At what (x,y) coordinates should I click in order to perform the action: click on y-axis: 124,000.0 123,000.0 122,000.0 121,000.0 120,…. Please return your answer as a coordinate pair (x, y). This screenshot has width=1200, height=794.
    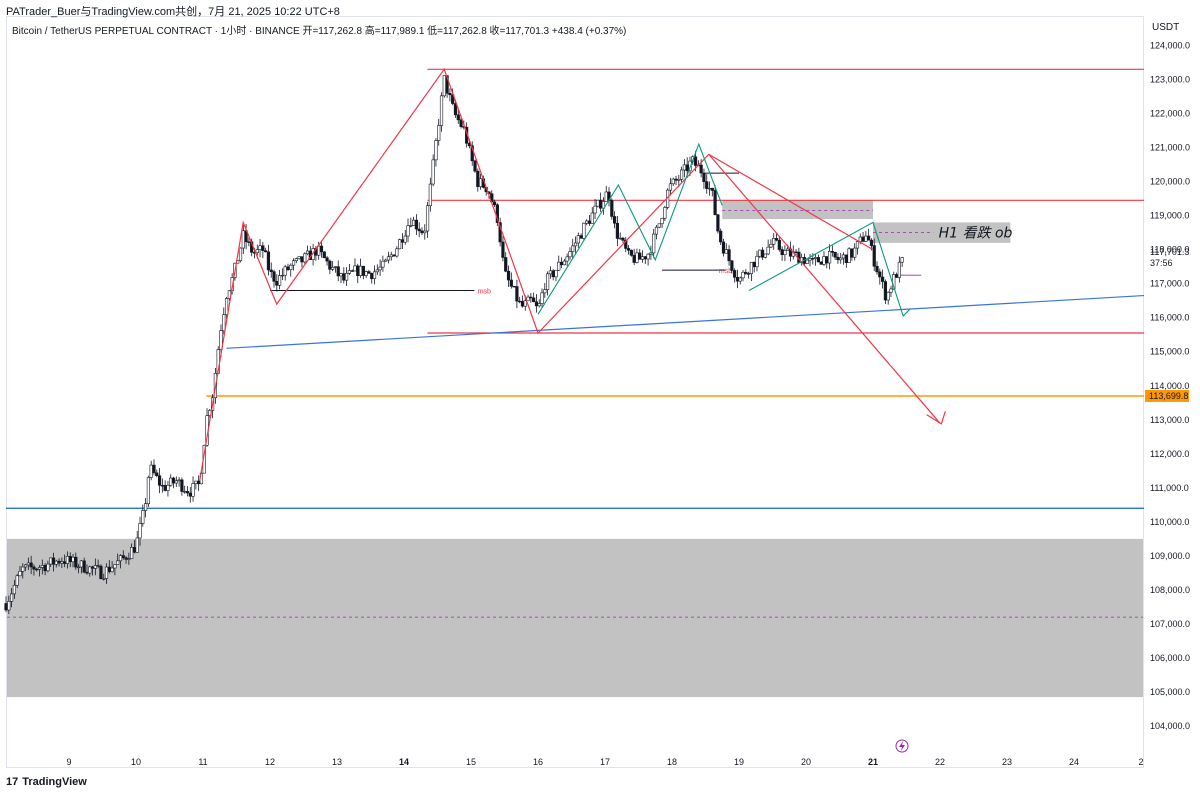
    Looking at the image, I should click on (1167, 386).